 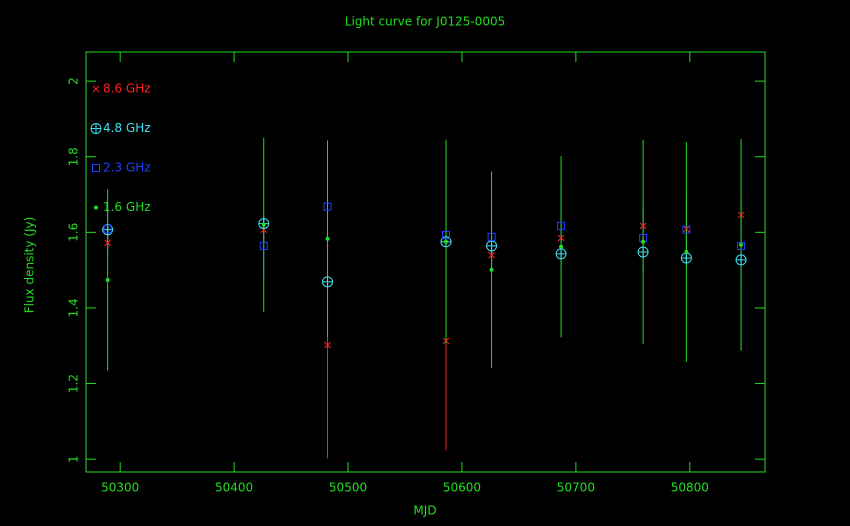 What do you see at coordinates (690, 488) in the screenshot?
I see `x-tick-label: 50800` at bounding box center [690, 488].